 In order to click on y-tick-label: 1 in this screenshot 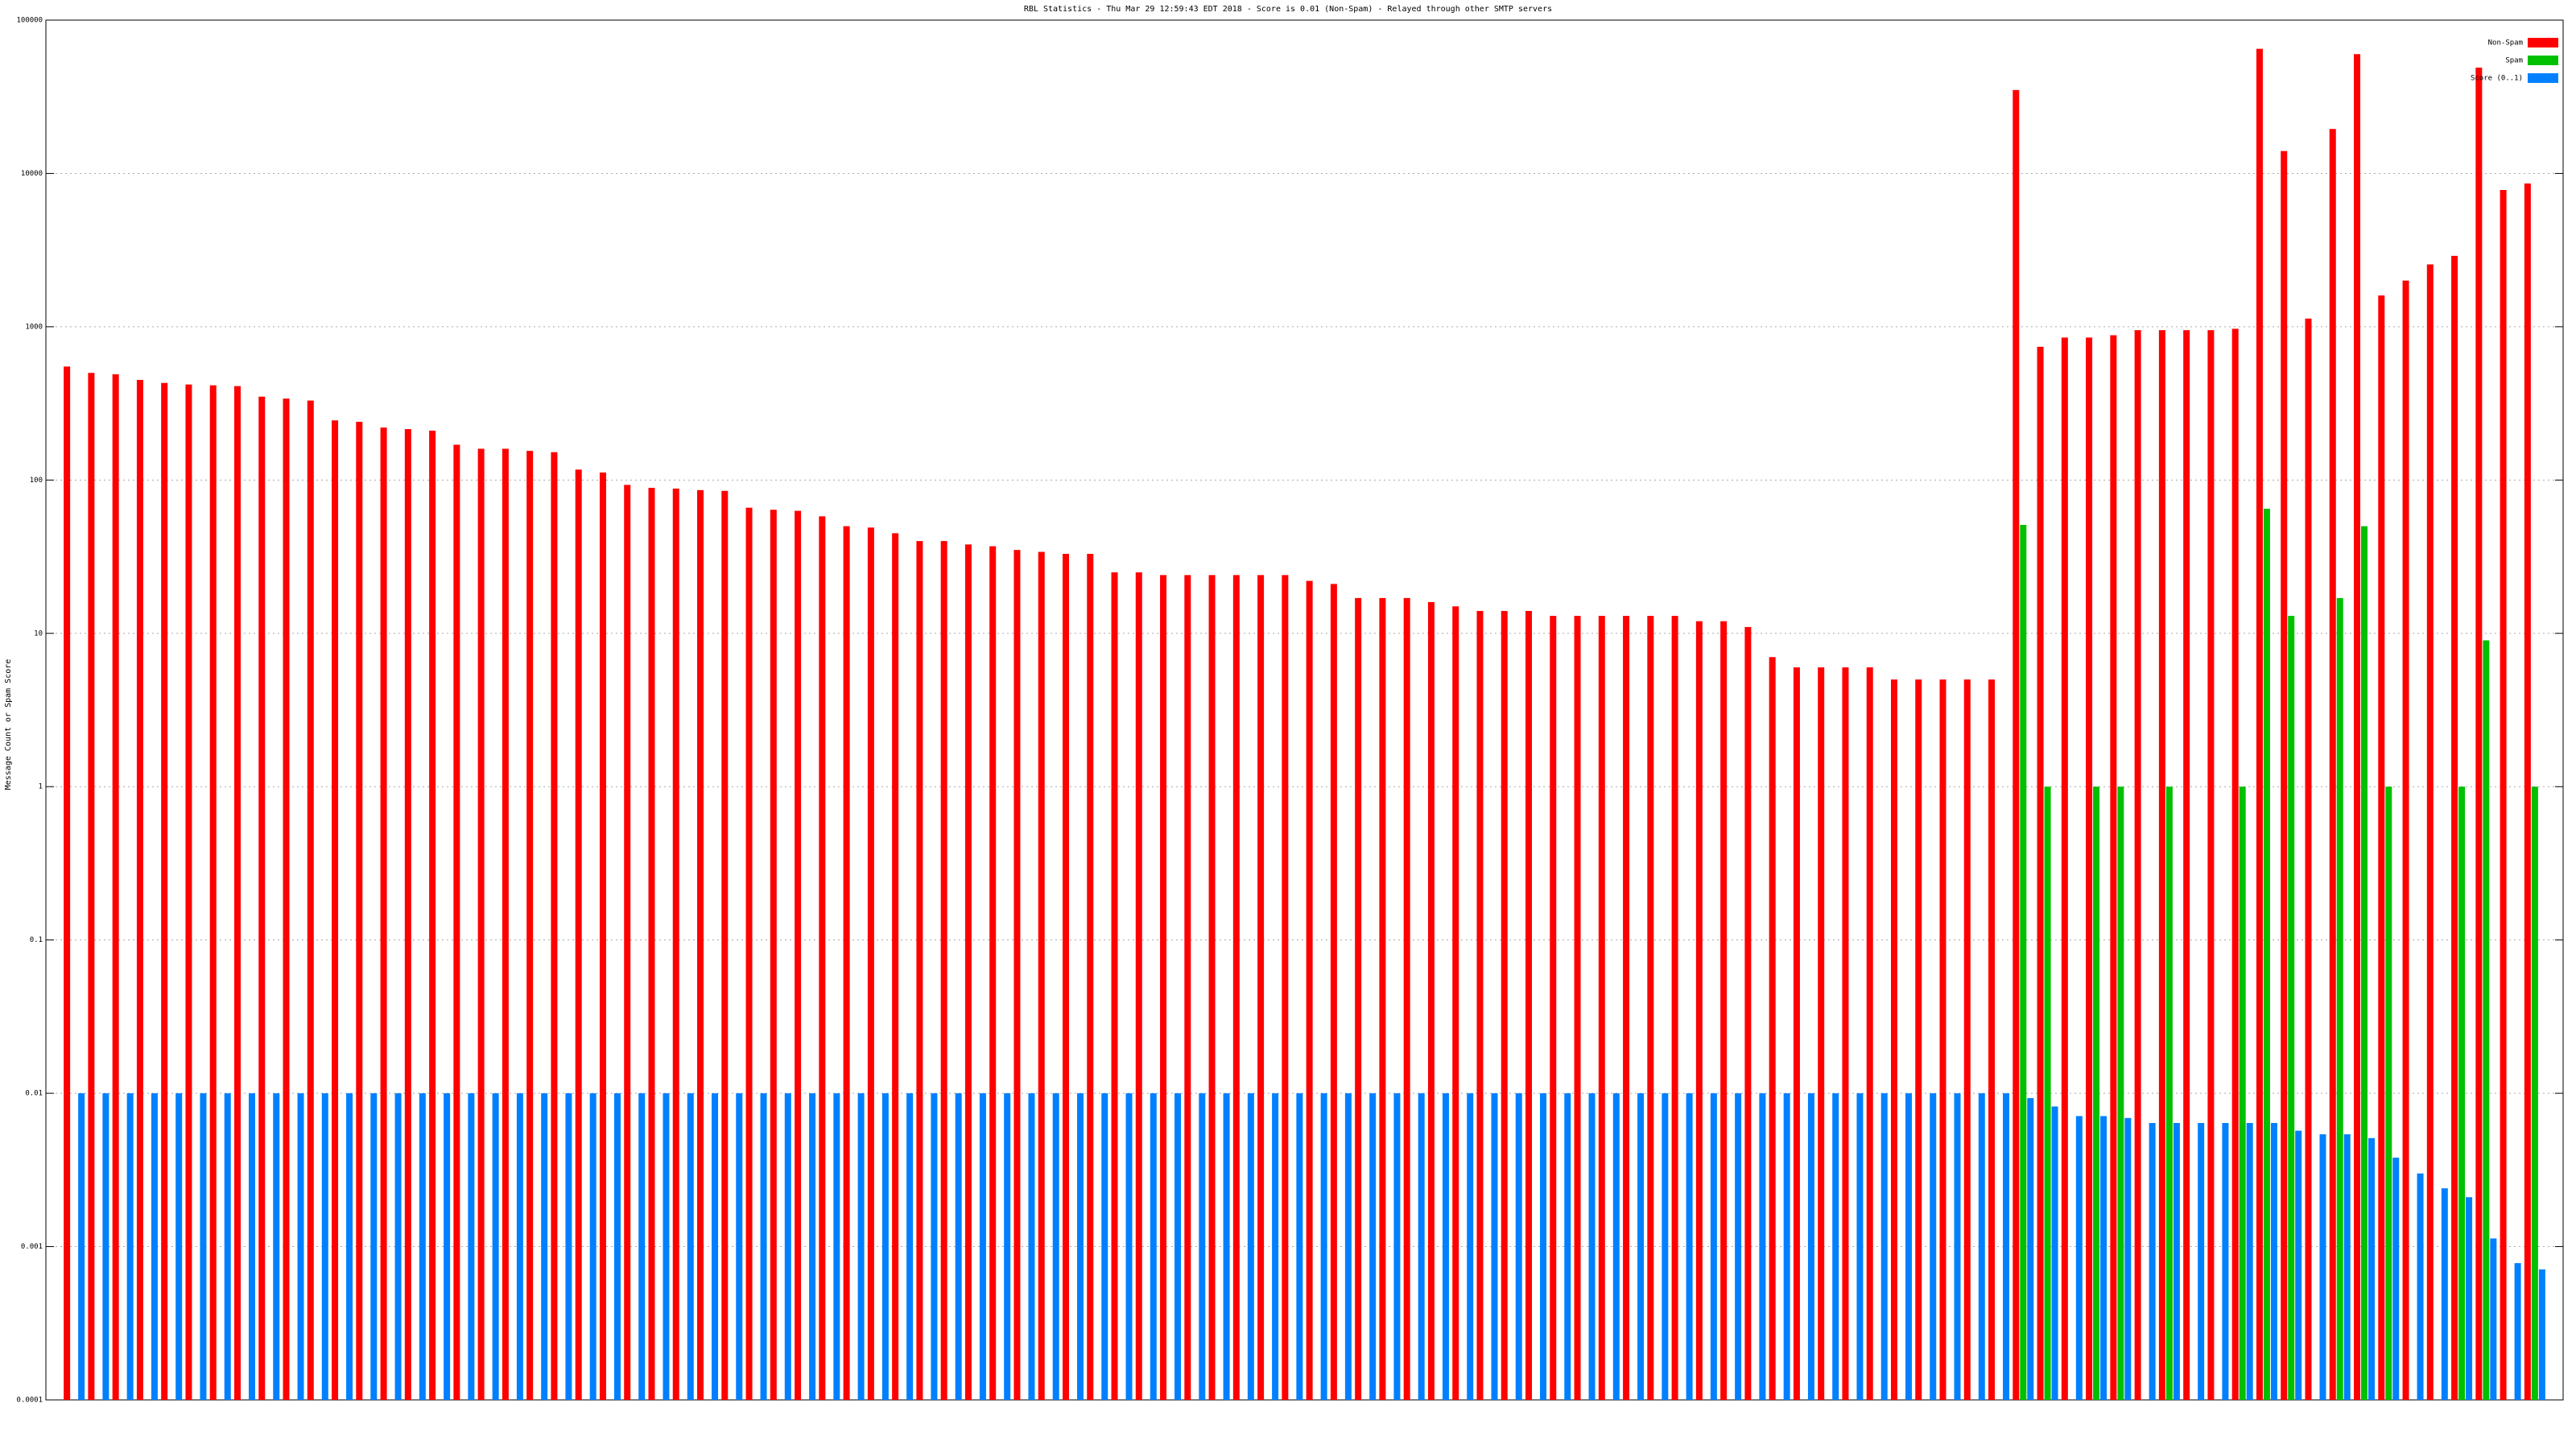, I will do `click(41, 787)`.